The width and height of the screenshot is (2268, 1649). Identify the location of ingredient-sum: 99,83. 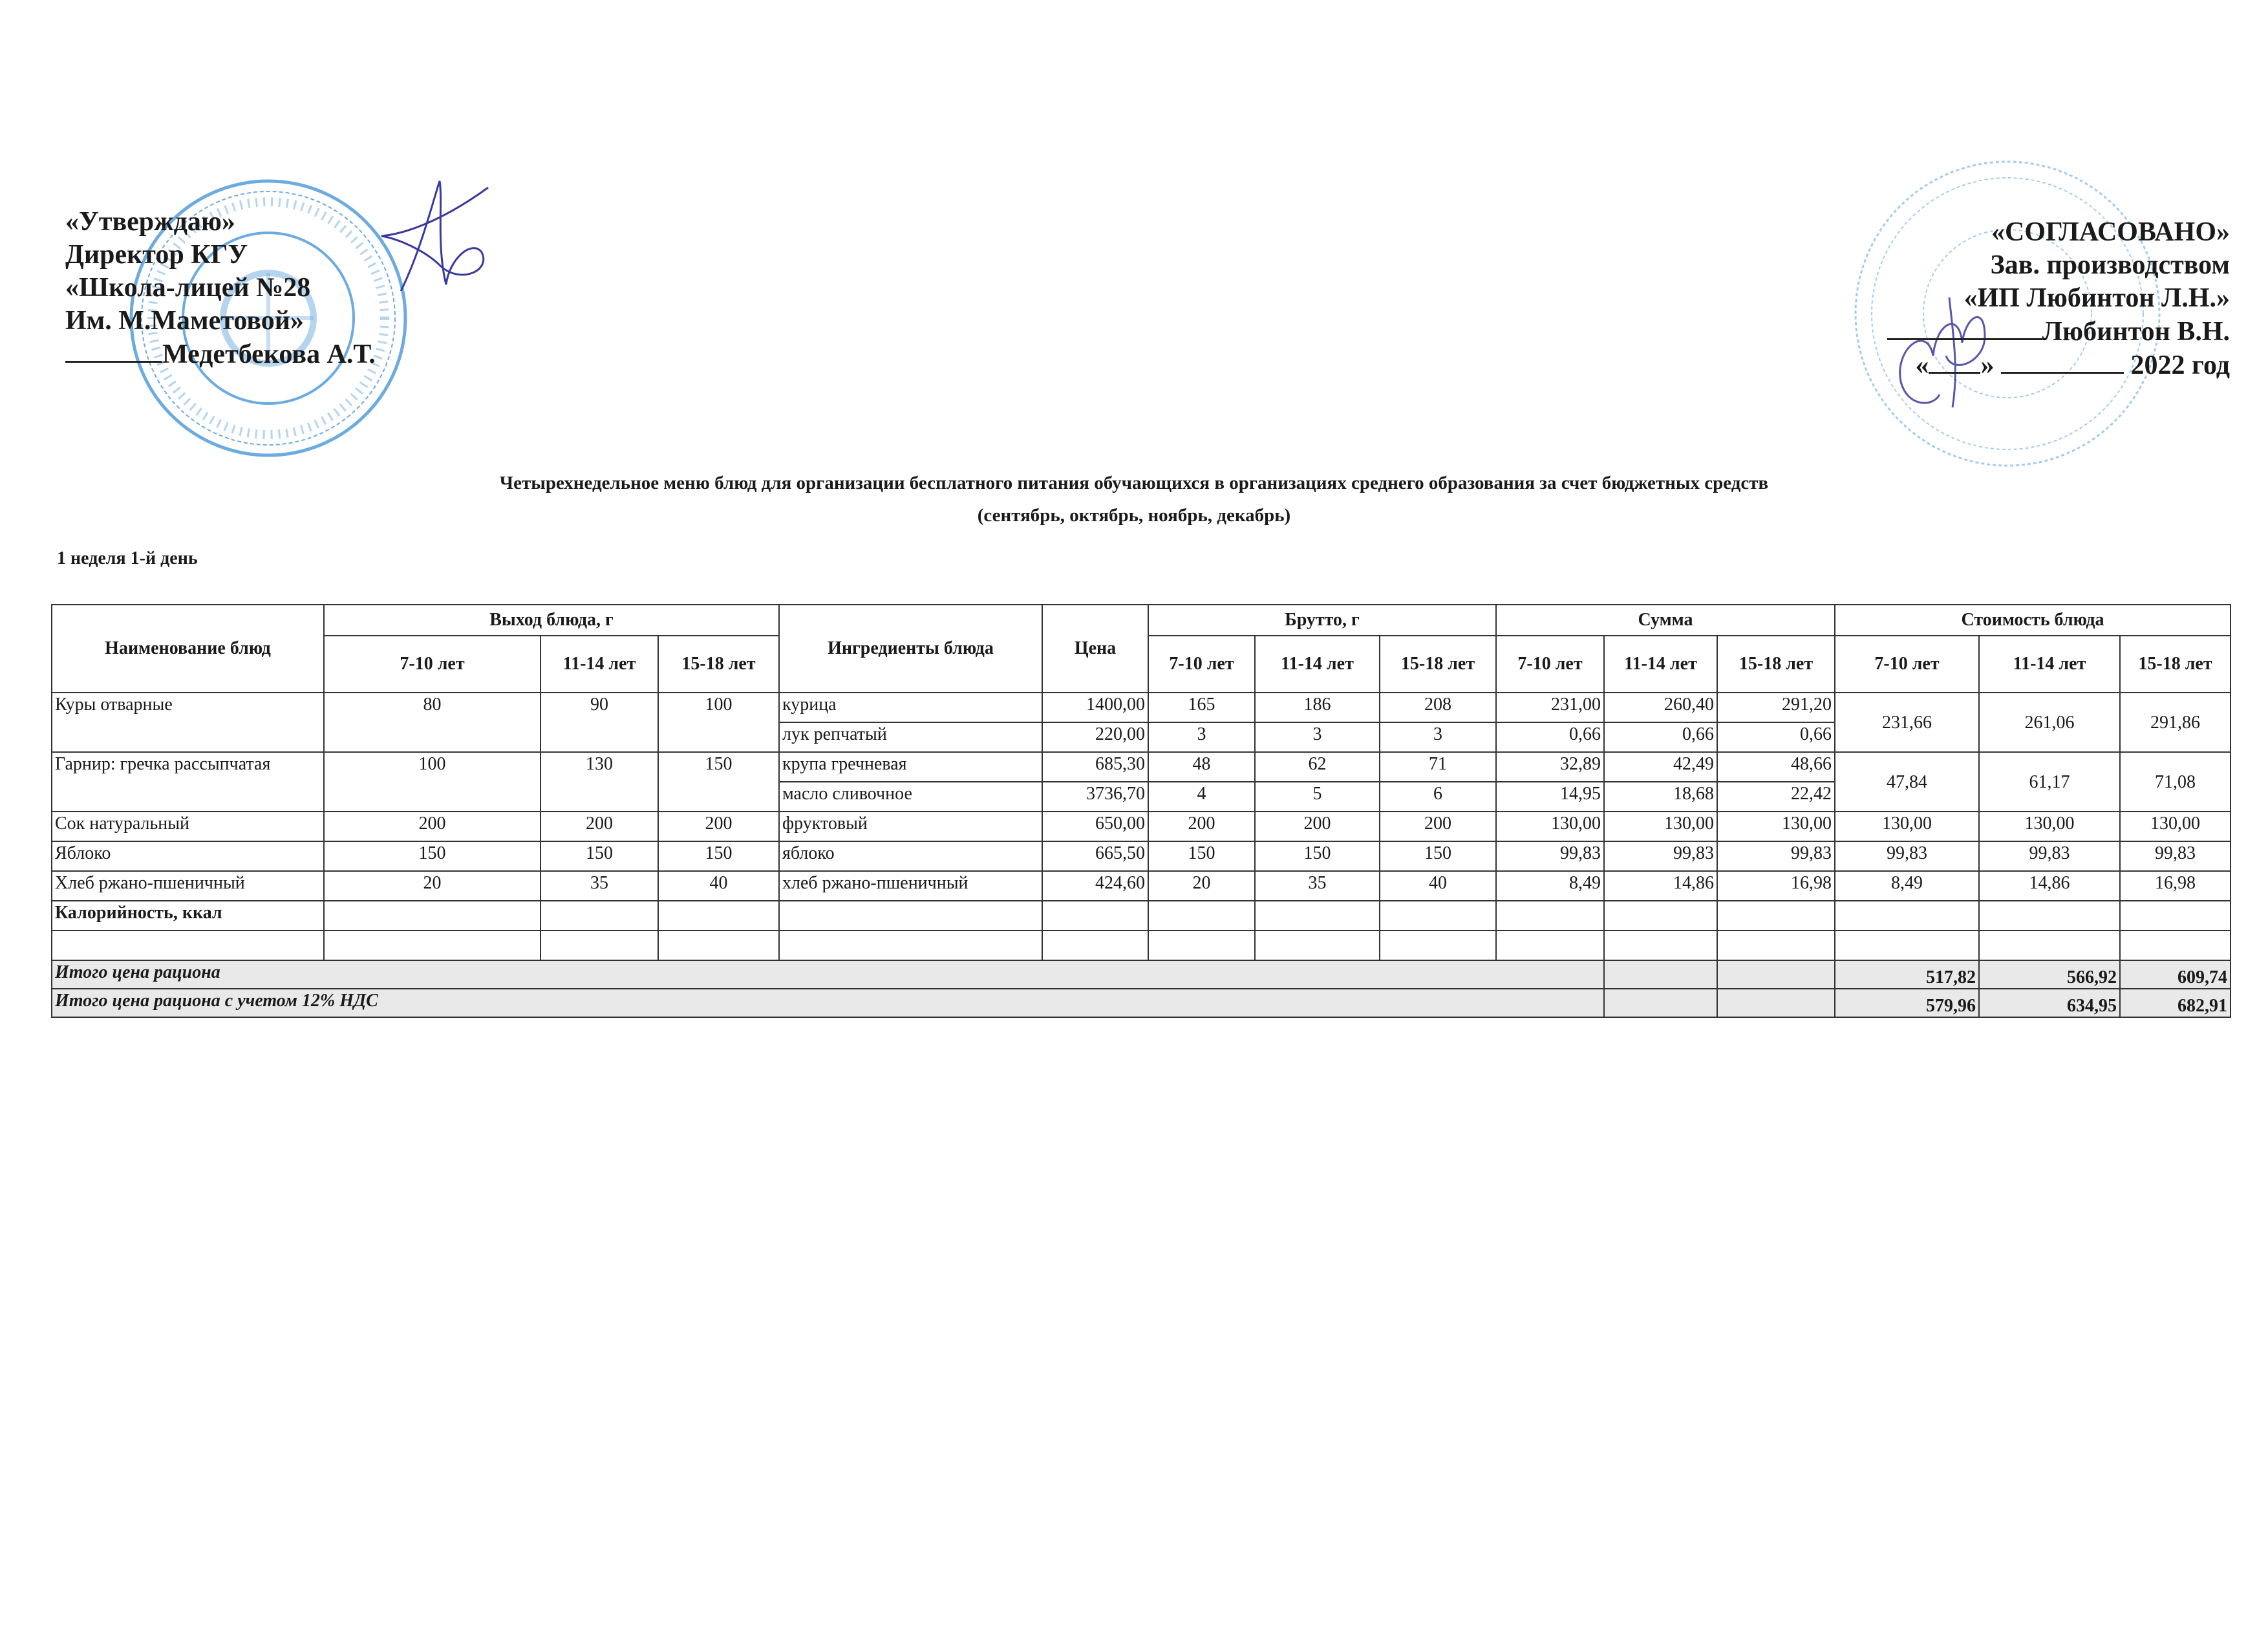
(1550, 856).